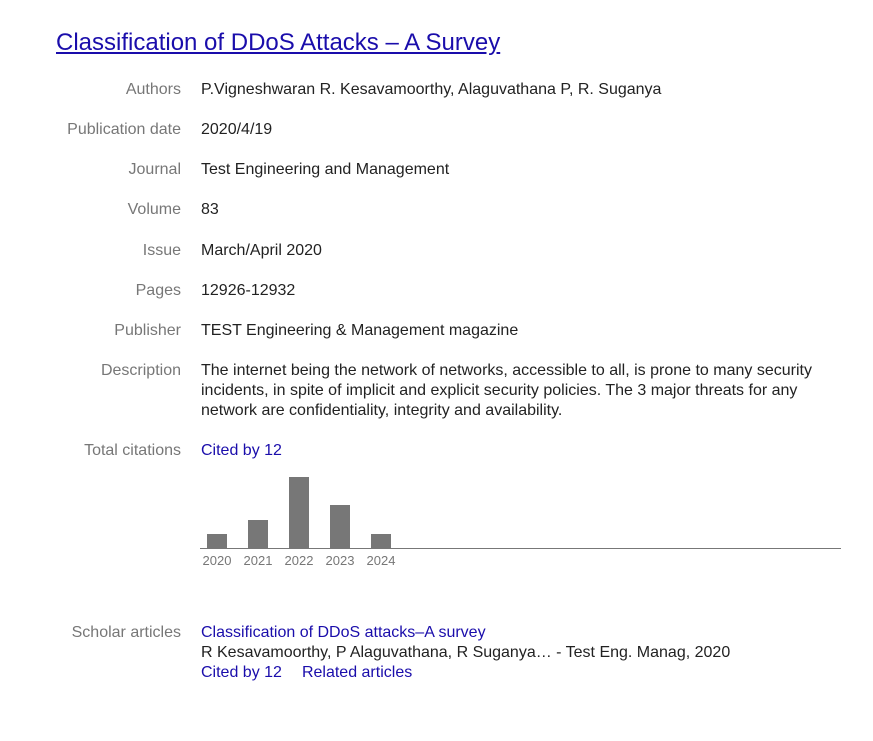 The height and width of the screenshot is (741, 873). What do you see at coordinates (520, 522) in the screenshot?
I see `citations-bar-chart: 2020 2021 2022 2023 2024` at bounding box center [520, 522].